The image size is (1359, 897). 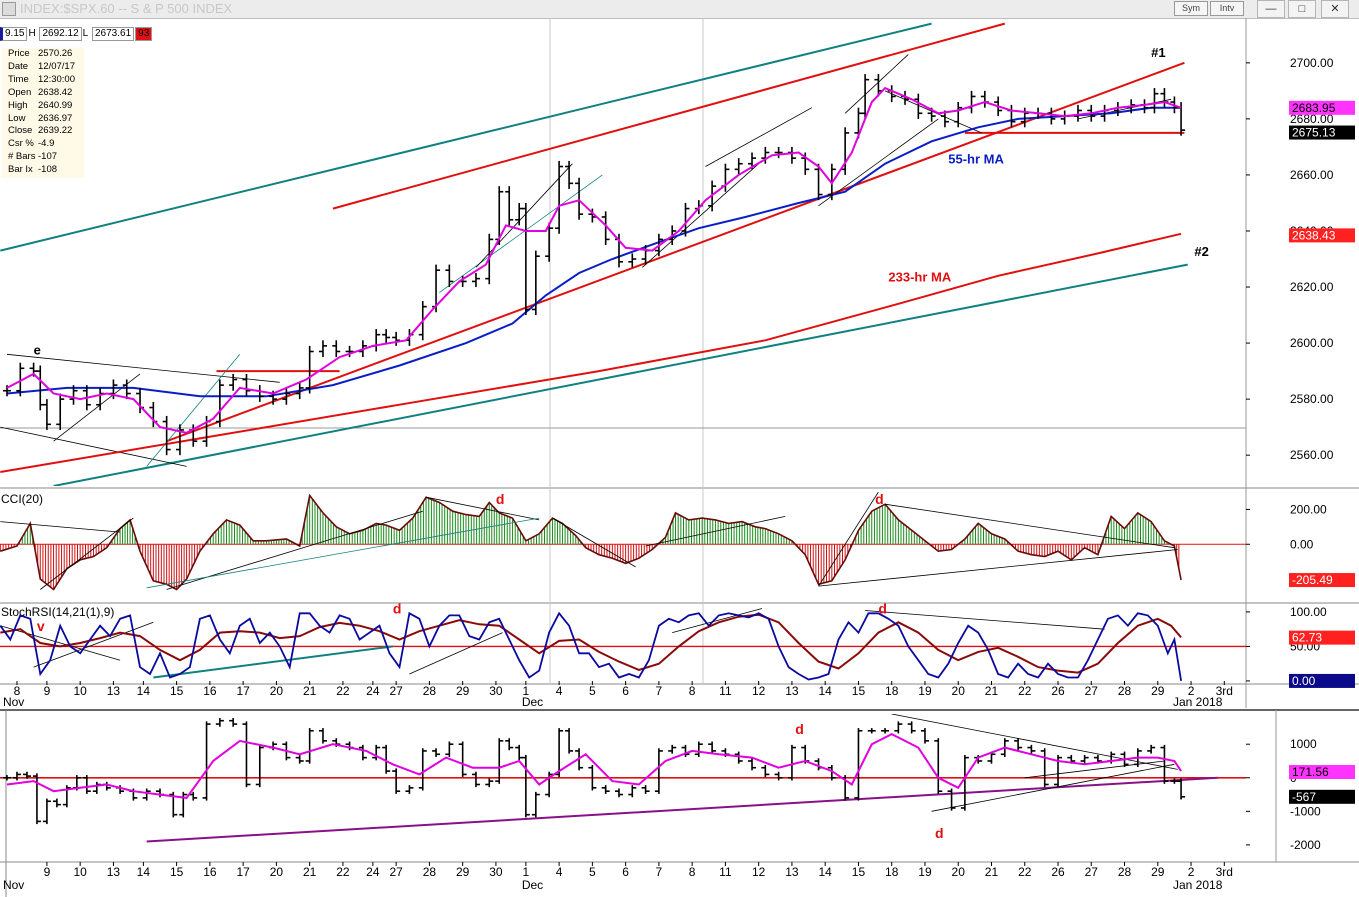 I want to click on x-tick-label: 14, so click(x=826, y=872).